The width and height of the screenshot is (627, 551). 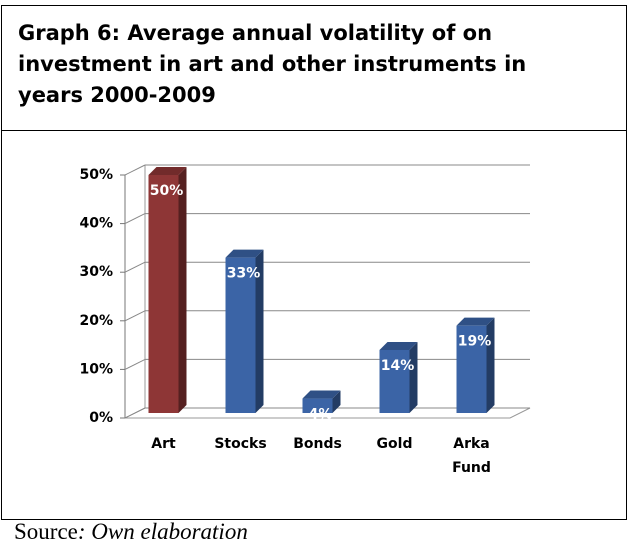 What do you see at coordinates (240, 444) in the screenshot?
I see `x-tick-label: Stocks` at bounding box center [240, 444].